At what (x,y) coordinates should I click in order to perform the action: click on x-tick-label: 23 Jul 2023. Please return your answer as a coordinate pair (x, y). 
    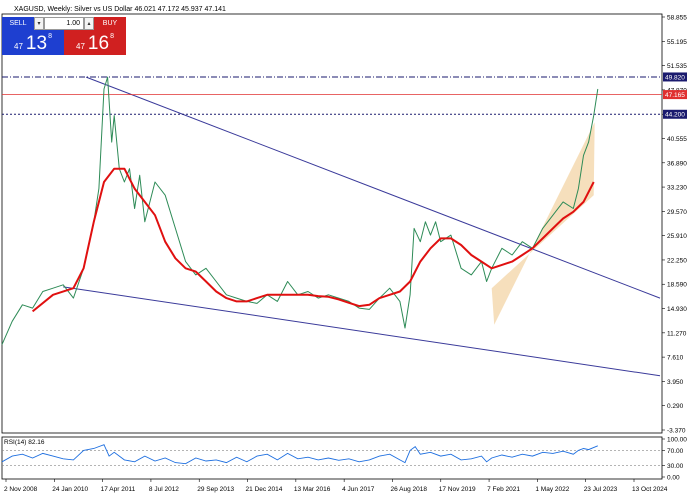
    Looking at the image, I should click on (601, 489).